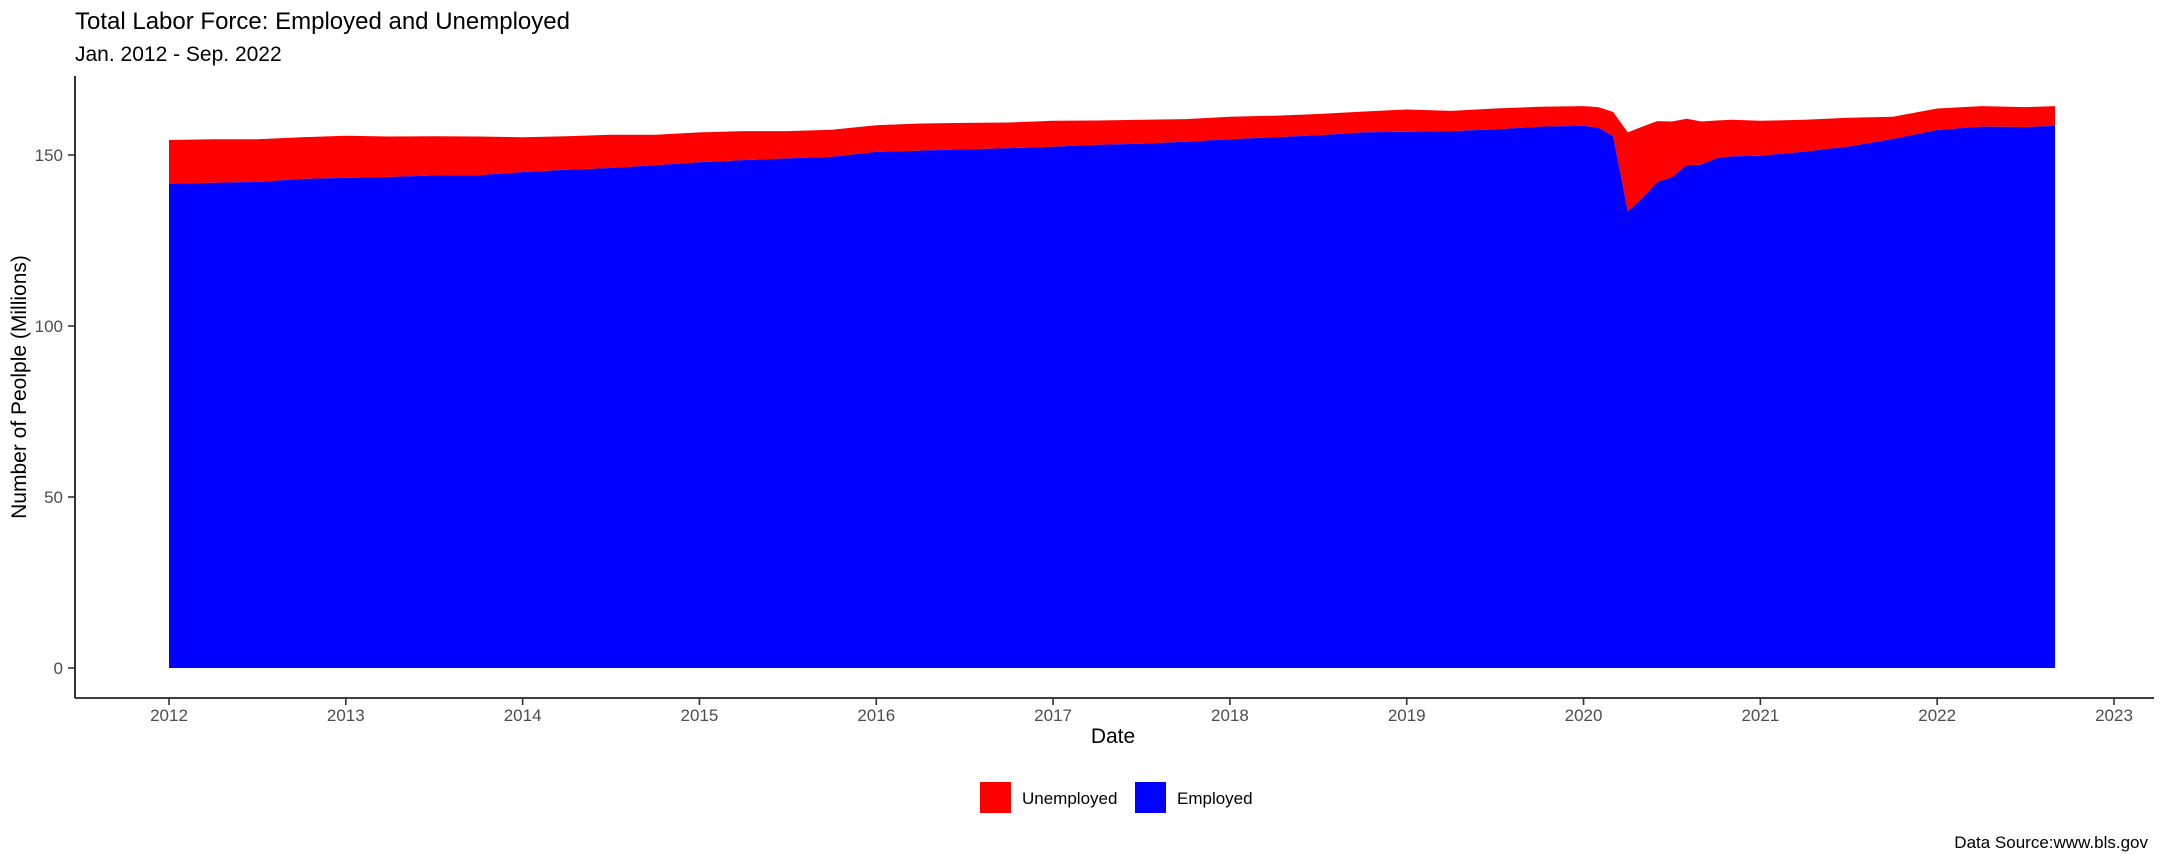  Describe the element at coordinates (55, 412) in the screenshot. I see `y-axis-ticks: 0 50 100 150` at that location.